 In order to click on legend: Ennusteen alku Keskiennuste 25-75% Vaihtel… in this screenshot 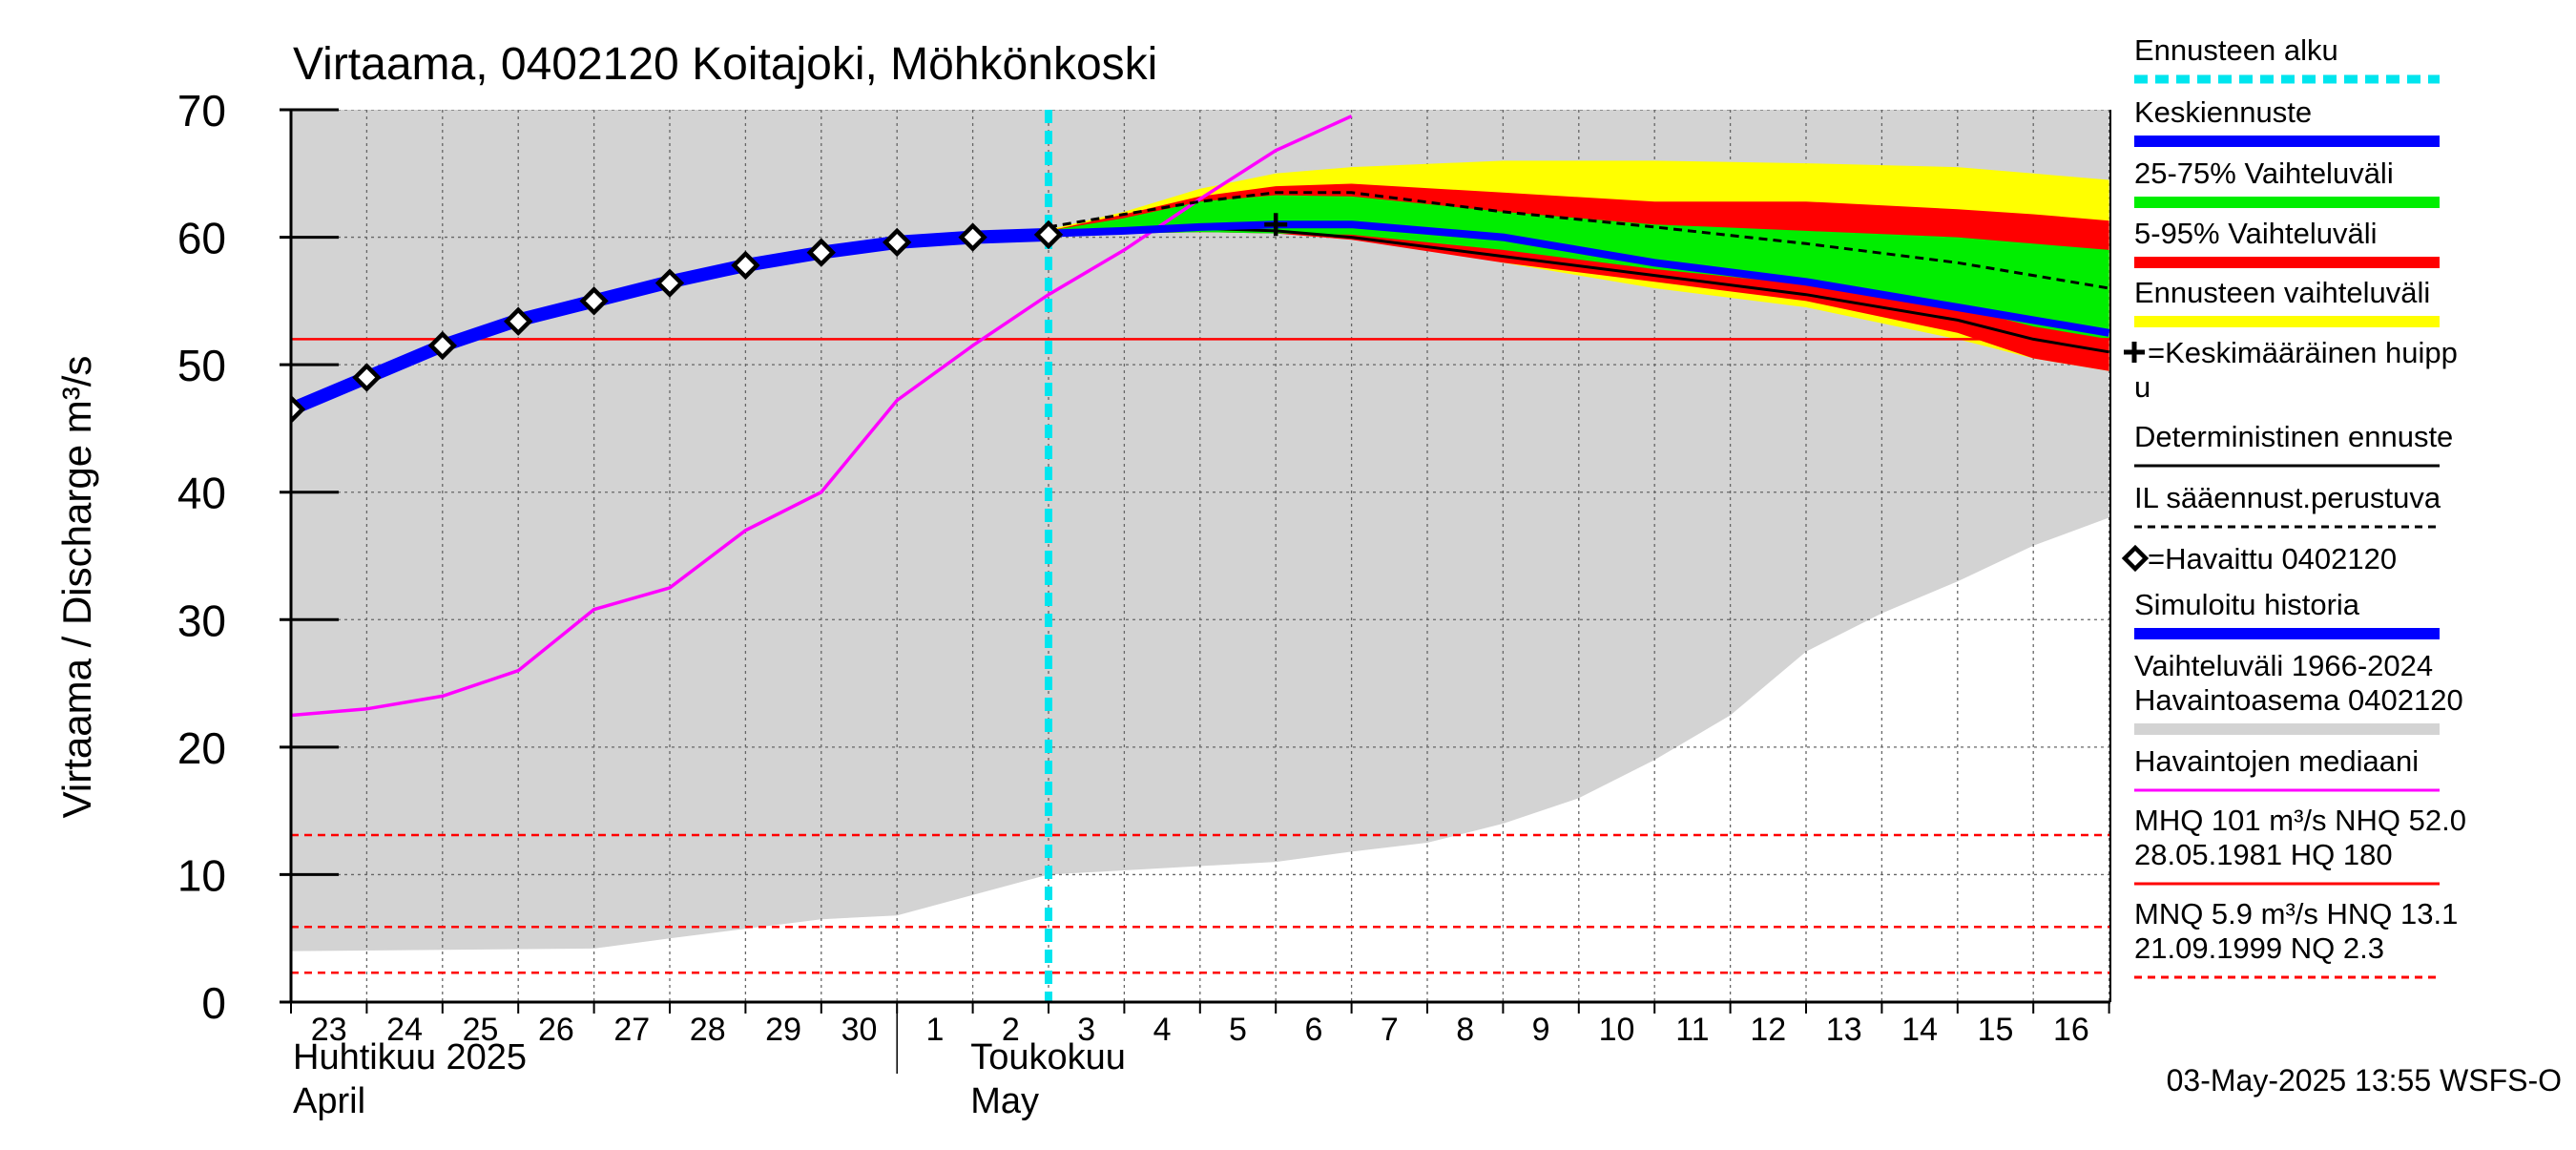, I will do `click(2293, 506)`.